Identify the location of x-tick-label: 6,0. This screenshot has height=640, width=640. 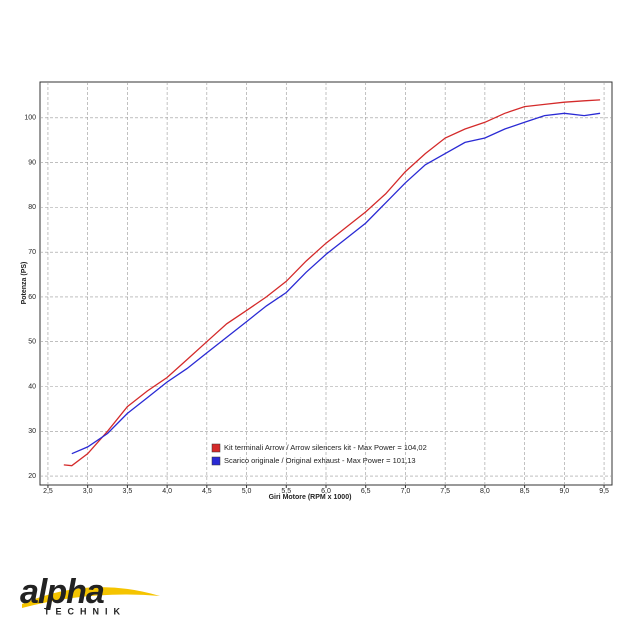
(326, 491).